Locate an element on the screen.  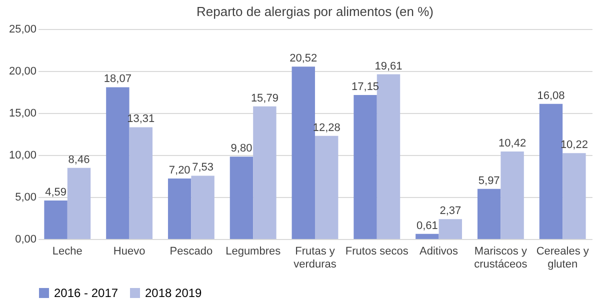
y-tick-label: 10,00 is located at coordinates (22, 156).